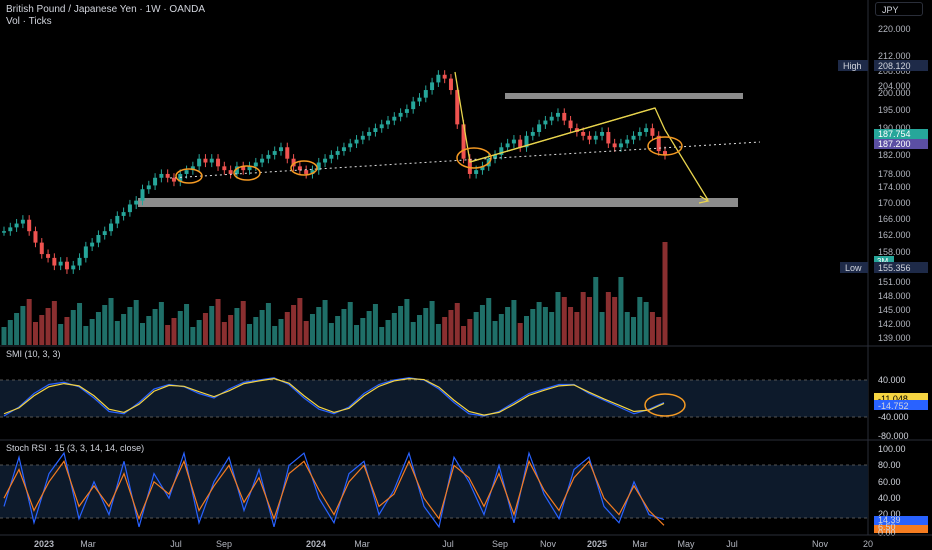  Describe the element at coordinates (894, 282) in the screenshot. I see `price-tick-label: 151.000` at that location.